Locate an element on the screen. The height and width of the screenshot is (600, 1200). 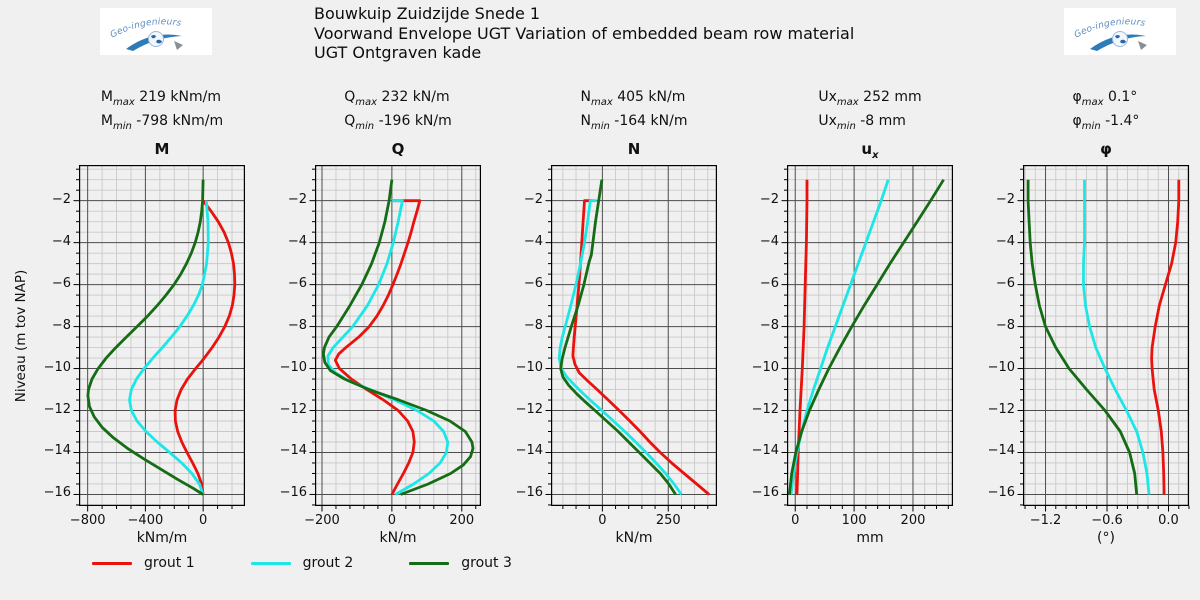
xtick-Q-0: 0 is located at coordinates (392, 520).